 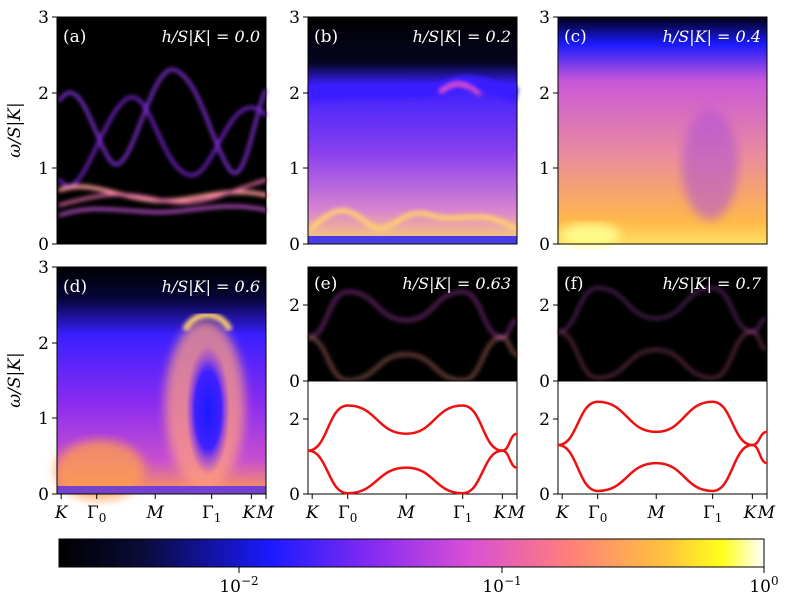 I want to click on ytick-d-3: 3, so click(x=43, y=268).